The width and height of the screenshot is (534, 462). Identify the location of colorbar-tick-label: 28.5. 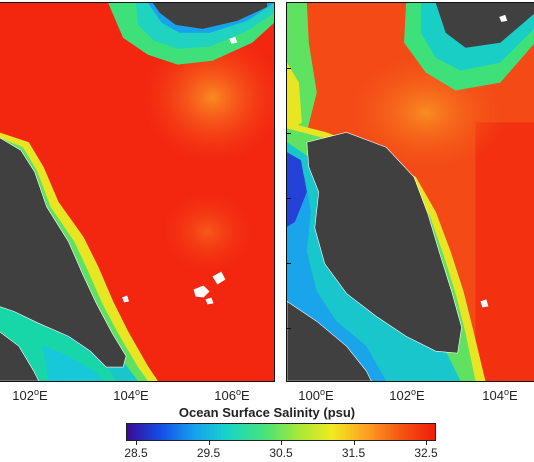
(136, 453).